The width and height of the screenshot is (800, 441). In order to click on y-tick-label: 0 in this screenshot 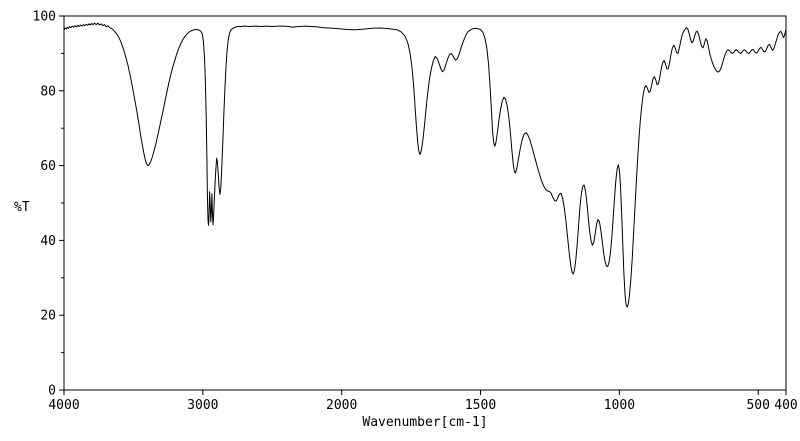, I will do `click(52, 391)`.